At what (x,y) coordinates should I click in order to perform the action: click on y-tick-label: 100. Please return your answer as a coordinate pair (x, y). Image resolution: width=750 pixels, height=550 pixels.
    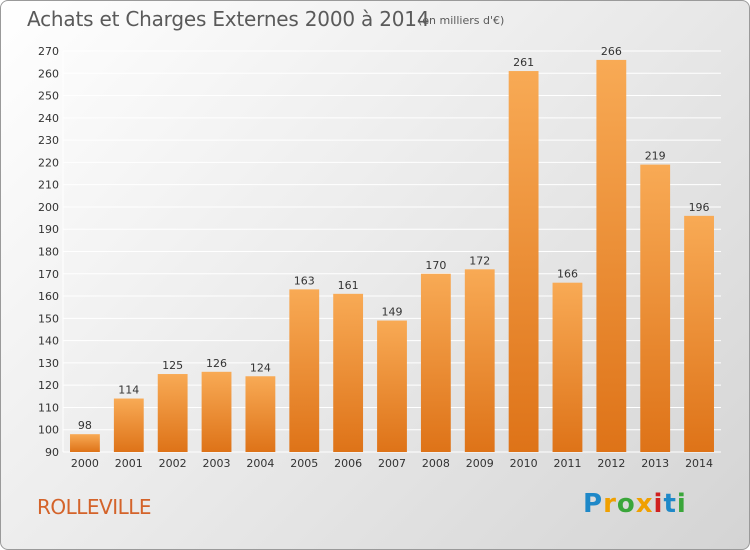
    Looking at the image, I should click on (48, 430).